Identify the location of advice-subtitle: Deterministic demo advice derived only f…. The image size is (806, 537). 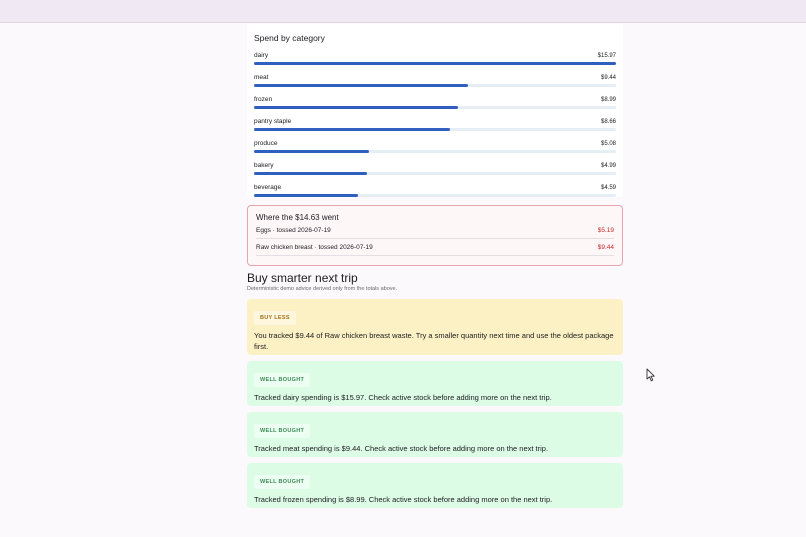
(322, 289).